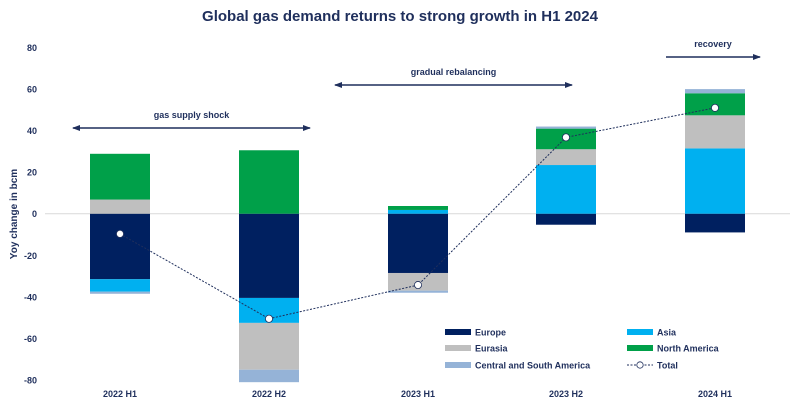 The width and height of the screenshot is (800, 408). I want to click on x-tick-label: 2023 H2, so click(566, 394).